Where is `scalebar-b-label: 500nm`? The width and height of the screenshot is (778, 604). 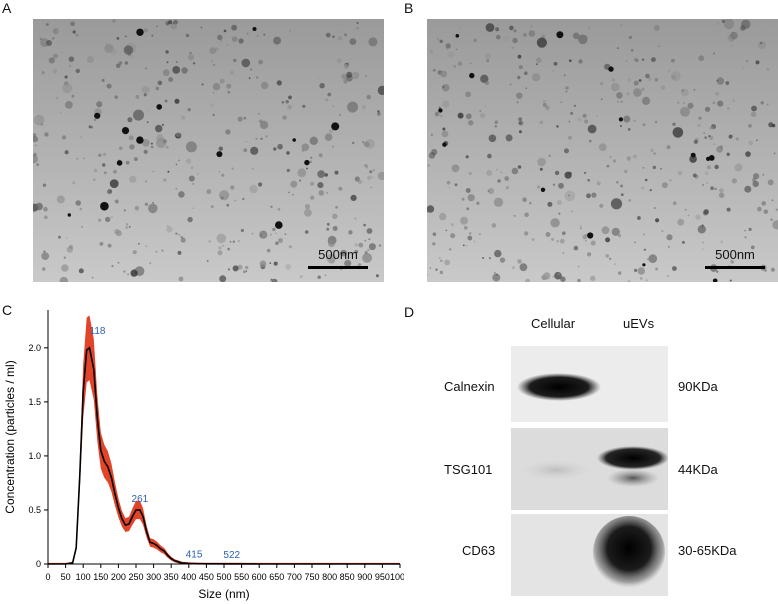 scalebar-b-label: 500nm is located at coordinates (735, 254).